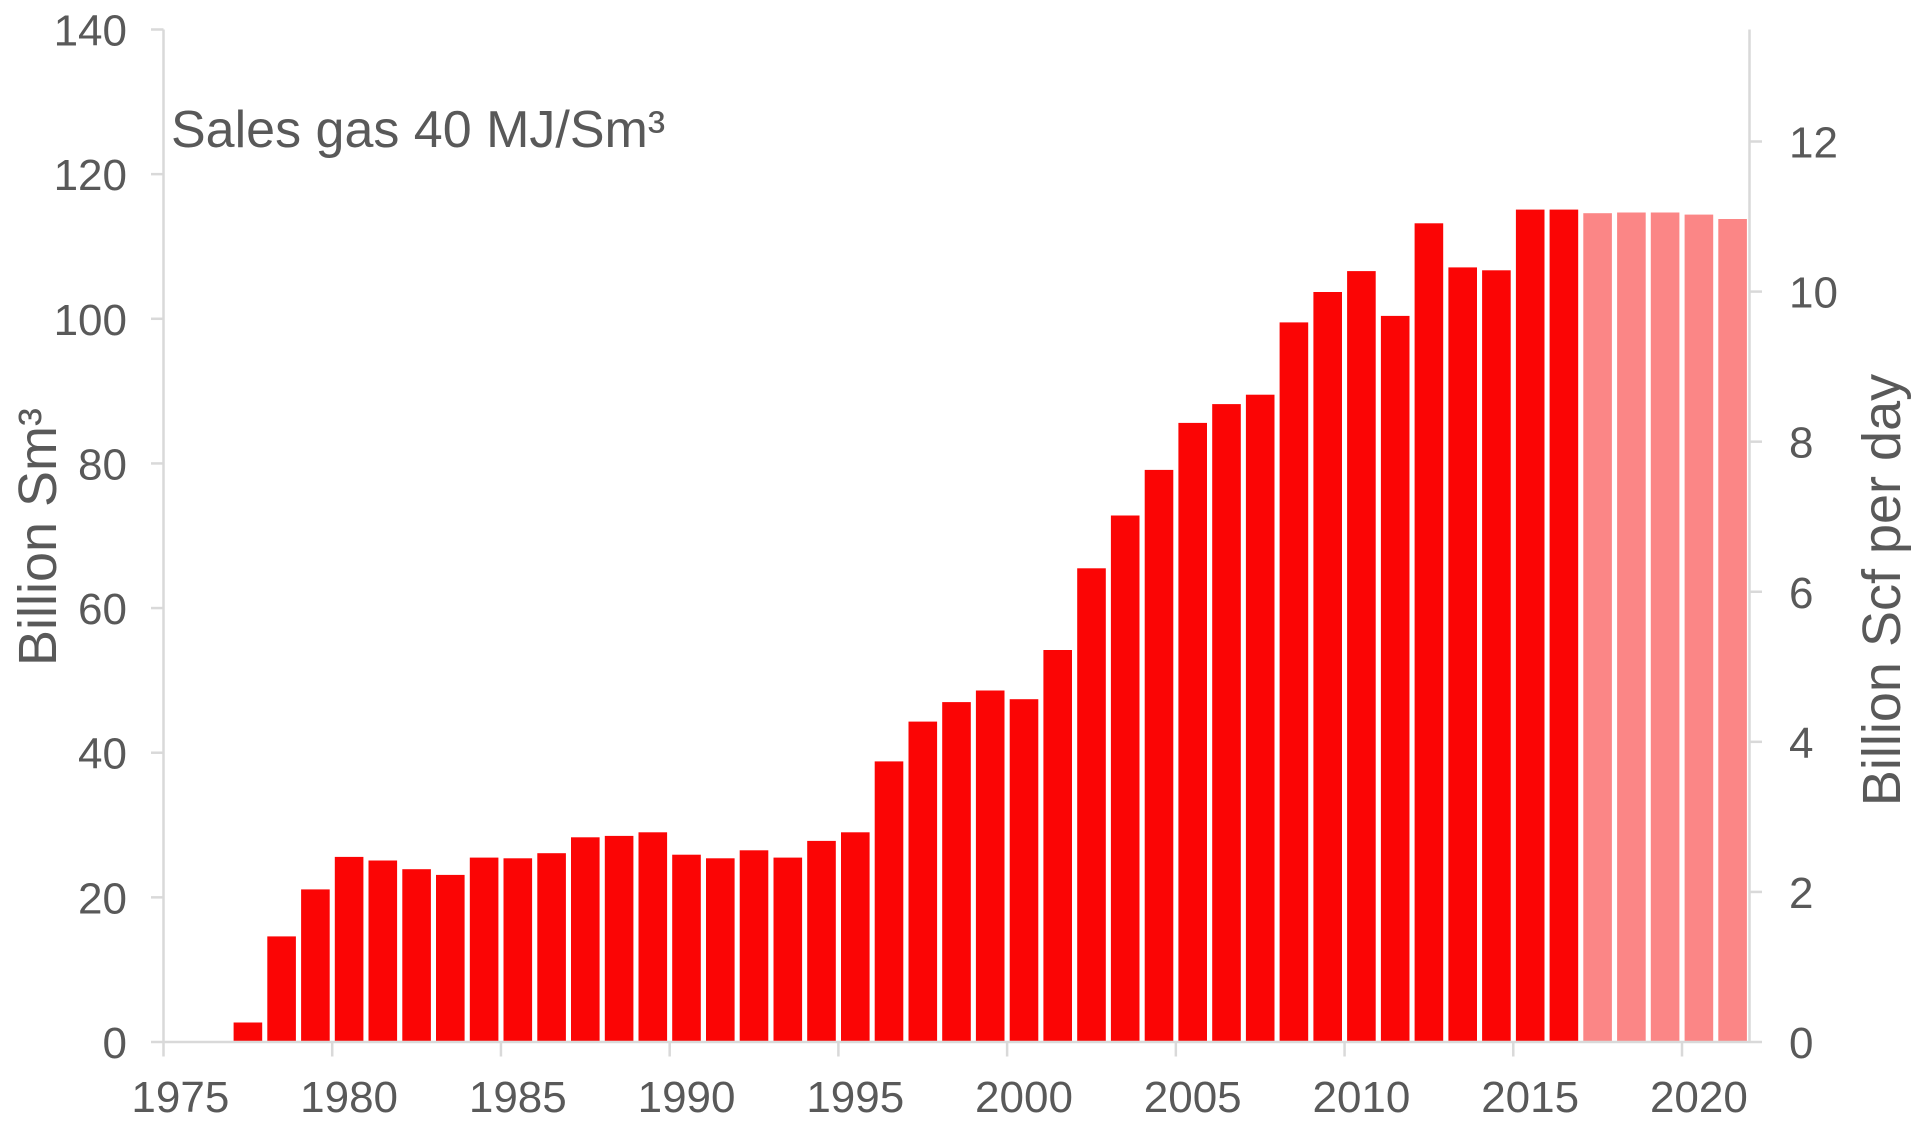 This screenshot has height=1132, width=1920. What do you see at coordinates (619, 938) in the screenshot?
I see `bar-1988-historical` at bounding box center [619, 938].